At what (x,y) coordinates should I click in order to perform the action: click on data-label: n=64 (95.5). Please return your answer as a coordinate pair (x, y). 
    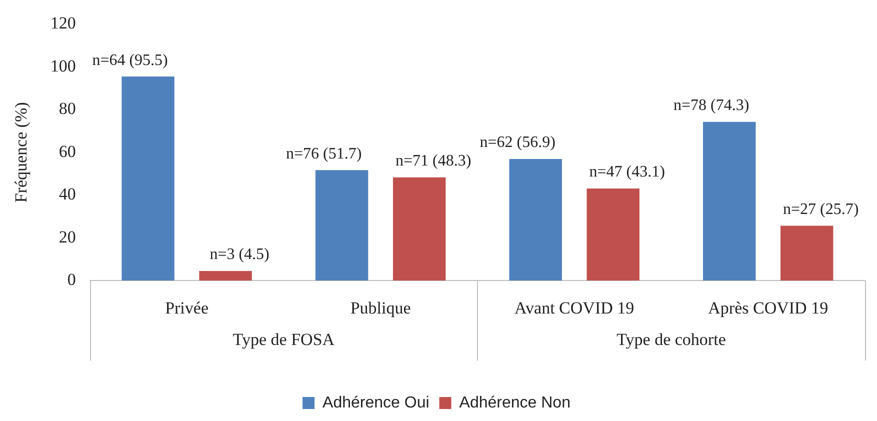
    Looking at the image, I should click on (130, 60).